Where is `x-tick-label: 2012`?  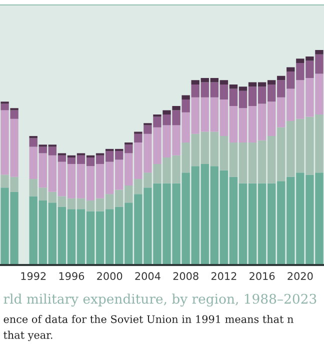 x-tick-label: 2012 is located at coordinates (223, 276).